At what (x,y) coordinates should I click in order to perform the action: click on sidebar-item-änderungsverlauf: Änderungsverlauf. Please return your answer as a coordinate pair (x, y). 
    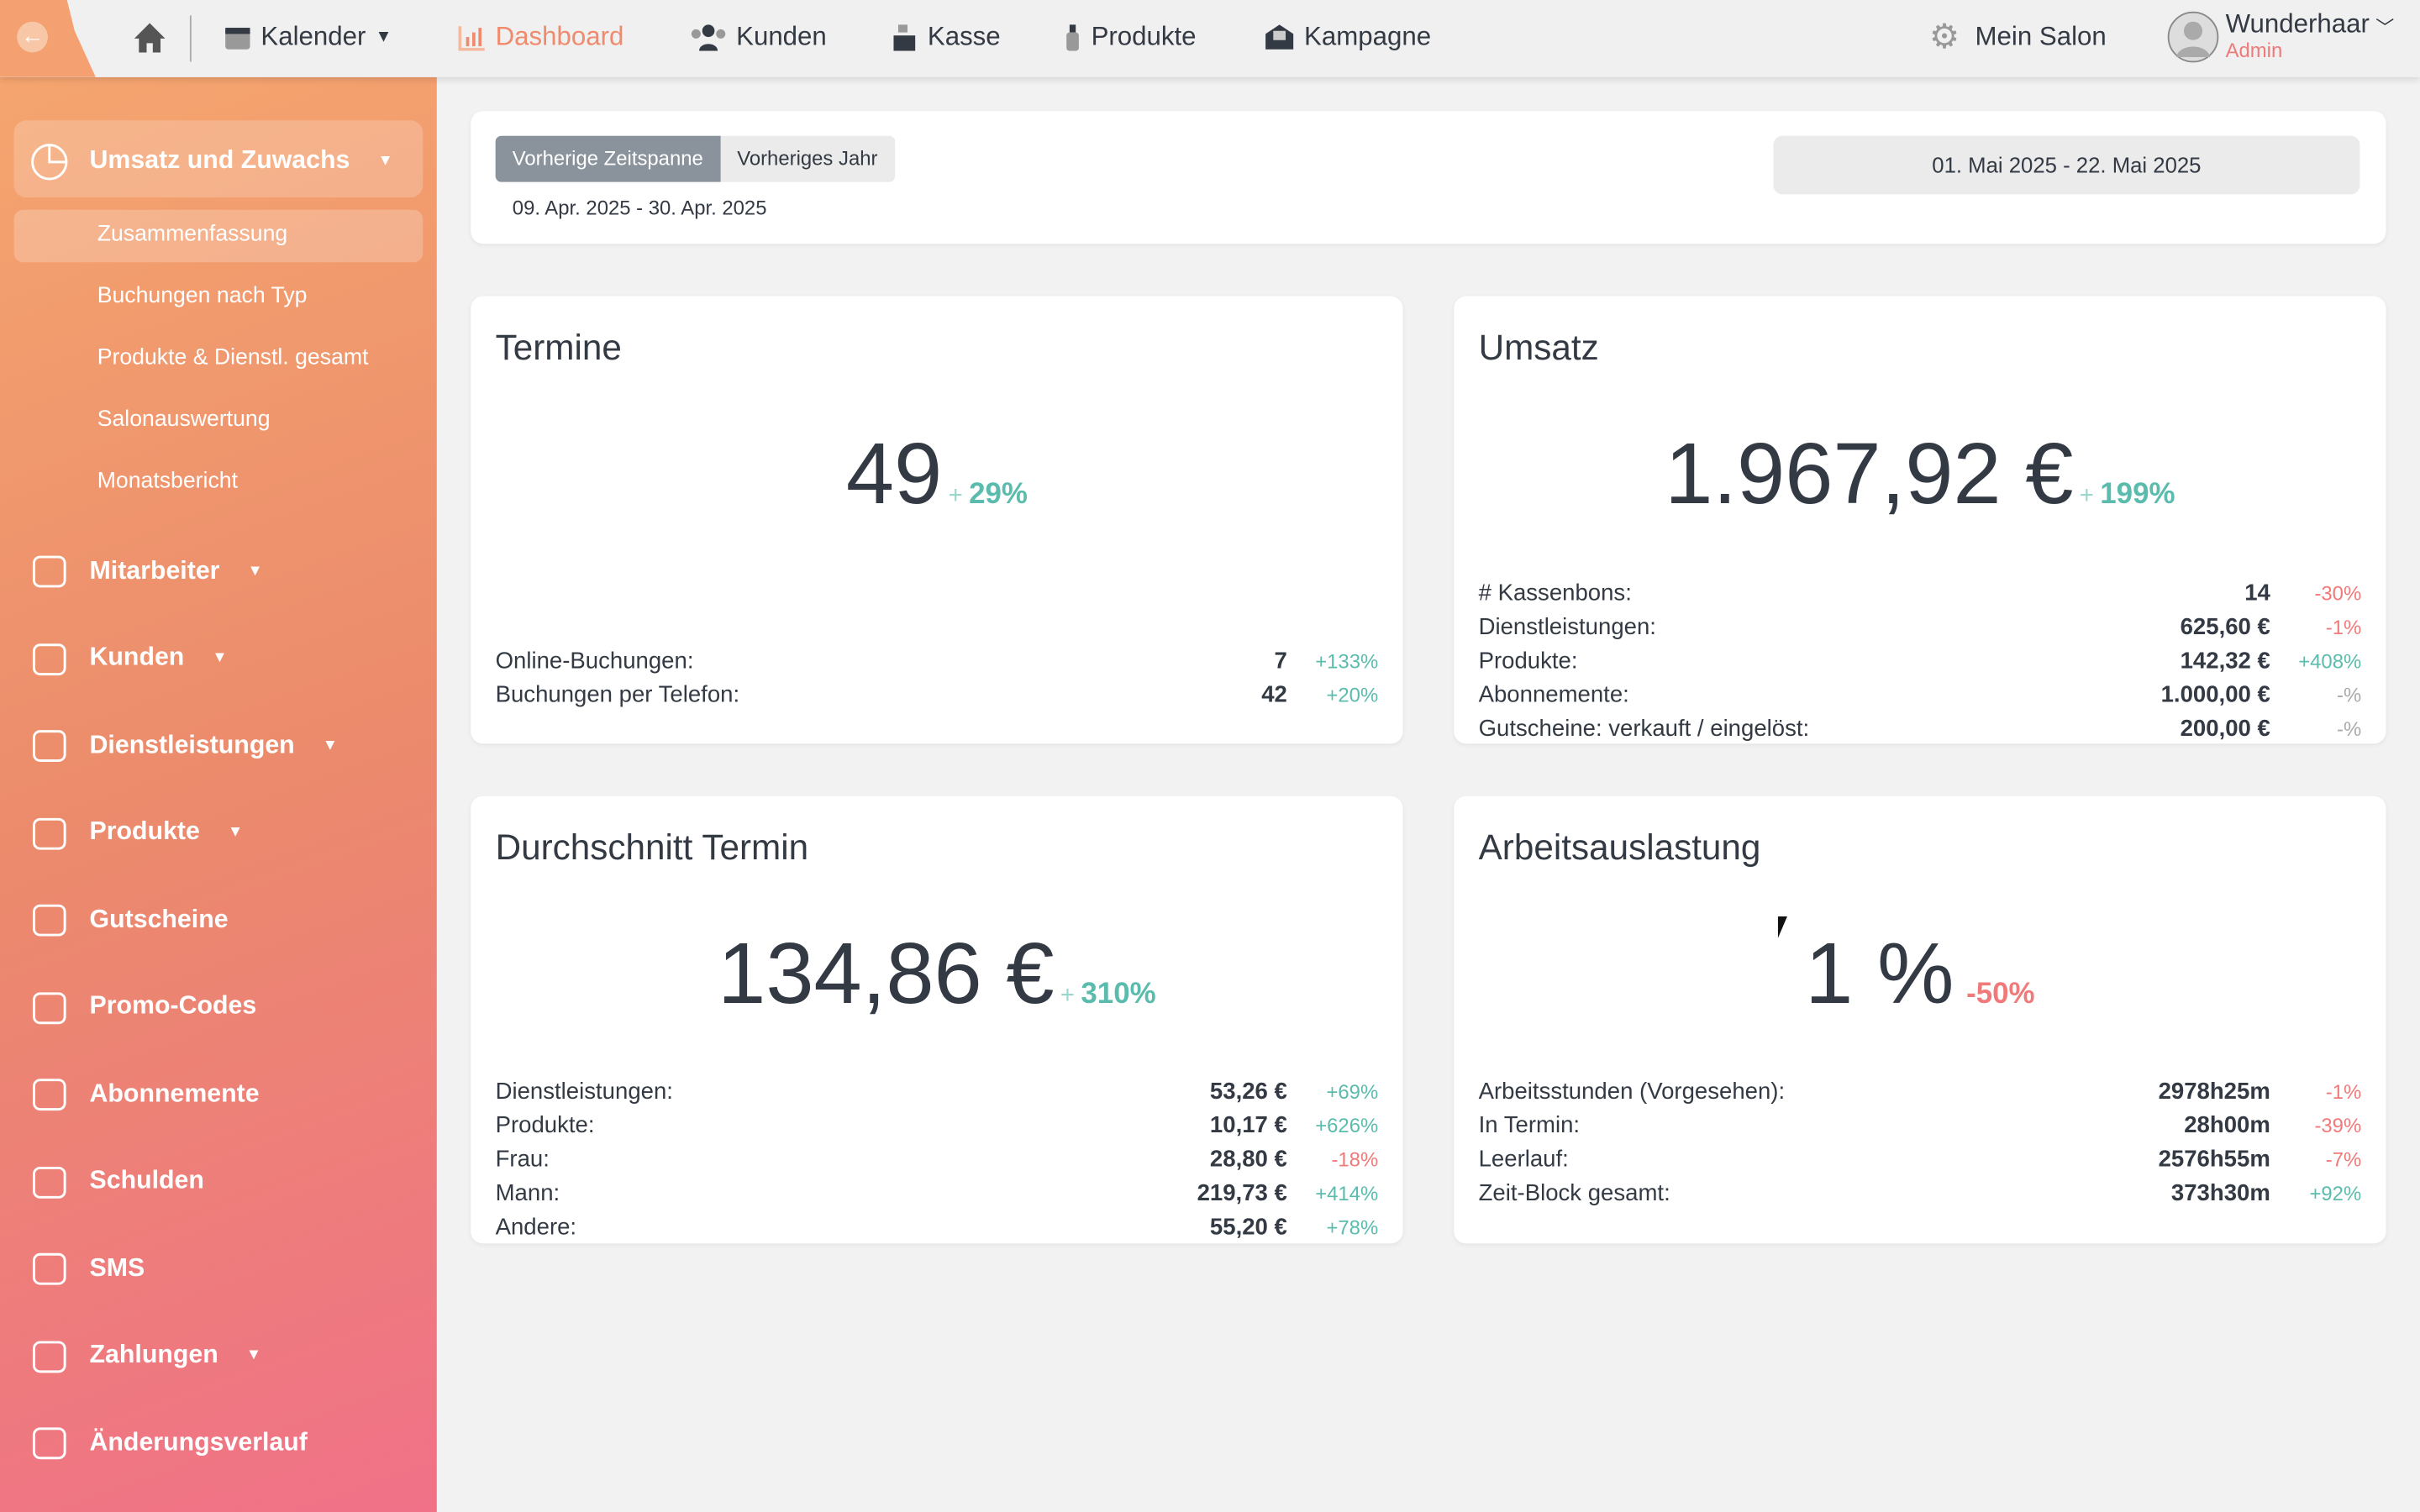
    Looking at the image, I should click on (168, 1442).